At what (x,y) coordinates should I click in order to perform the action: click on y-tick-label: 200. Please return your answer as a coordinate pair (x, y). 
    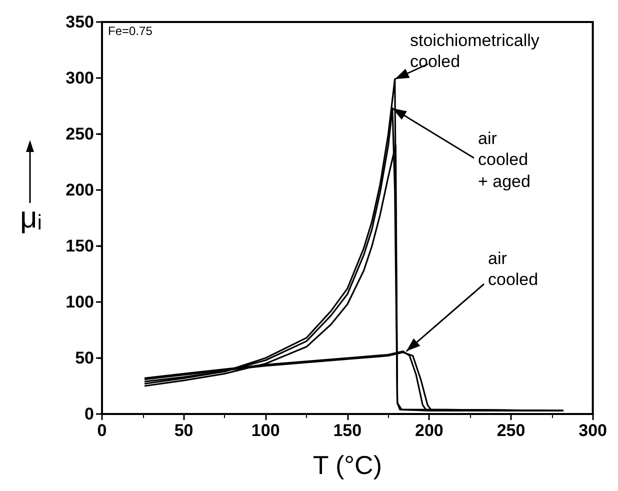
    Looking at the image, I should click on (80, 190).